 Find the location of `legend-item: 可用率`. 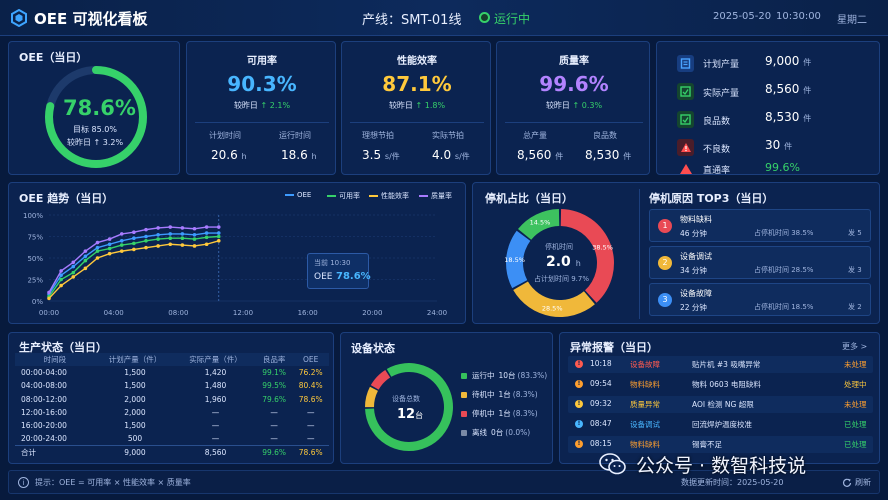

legend-item: 可用率 is located at coordinates (343, 196).